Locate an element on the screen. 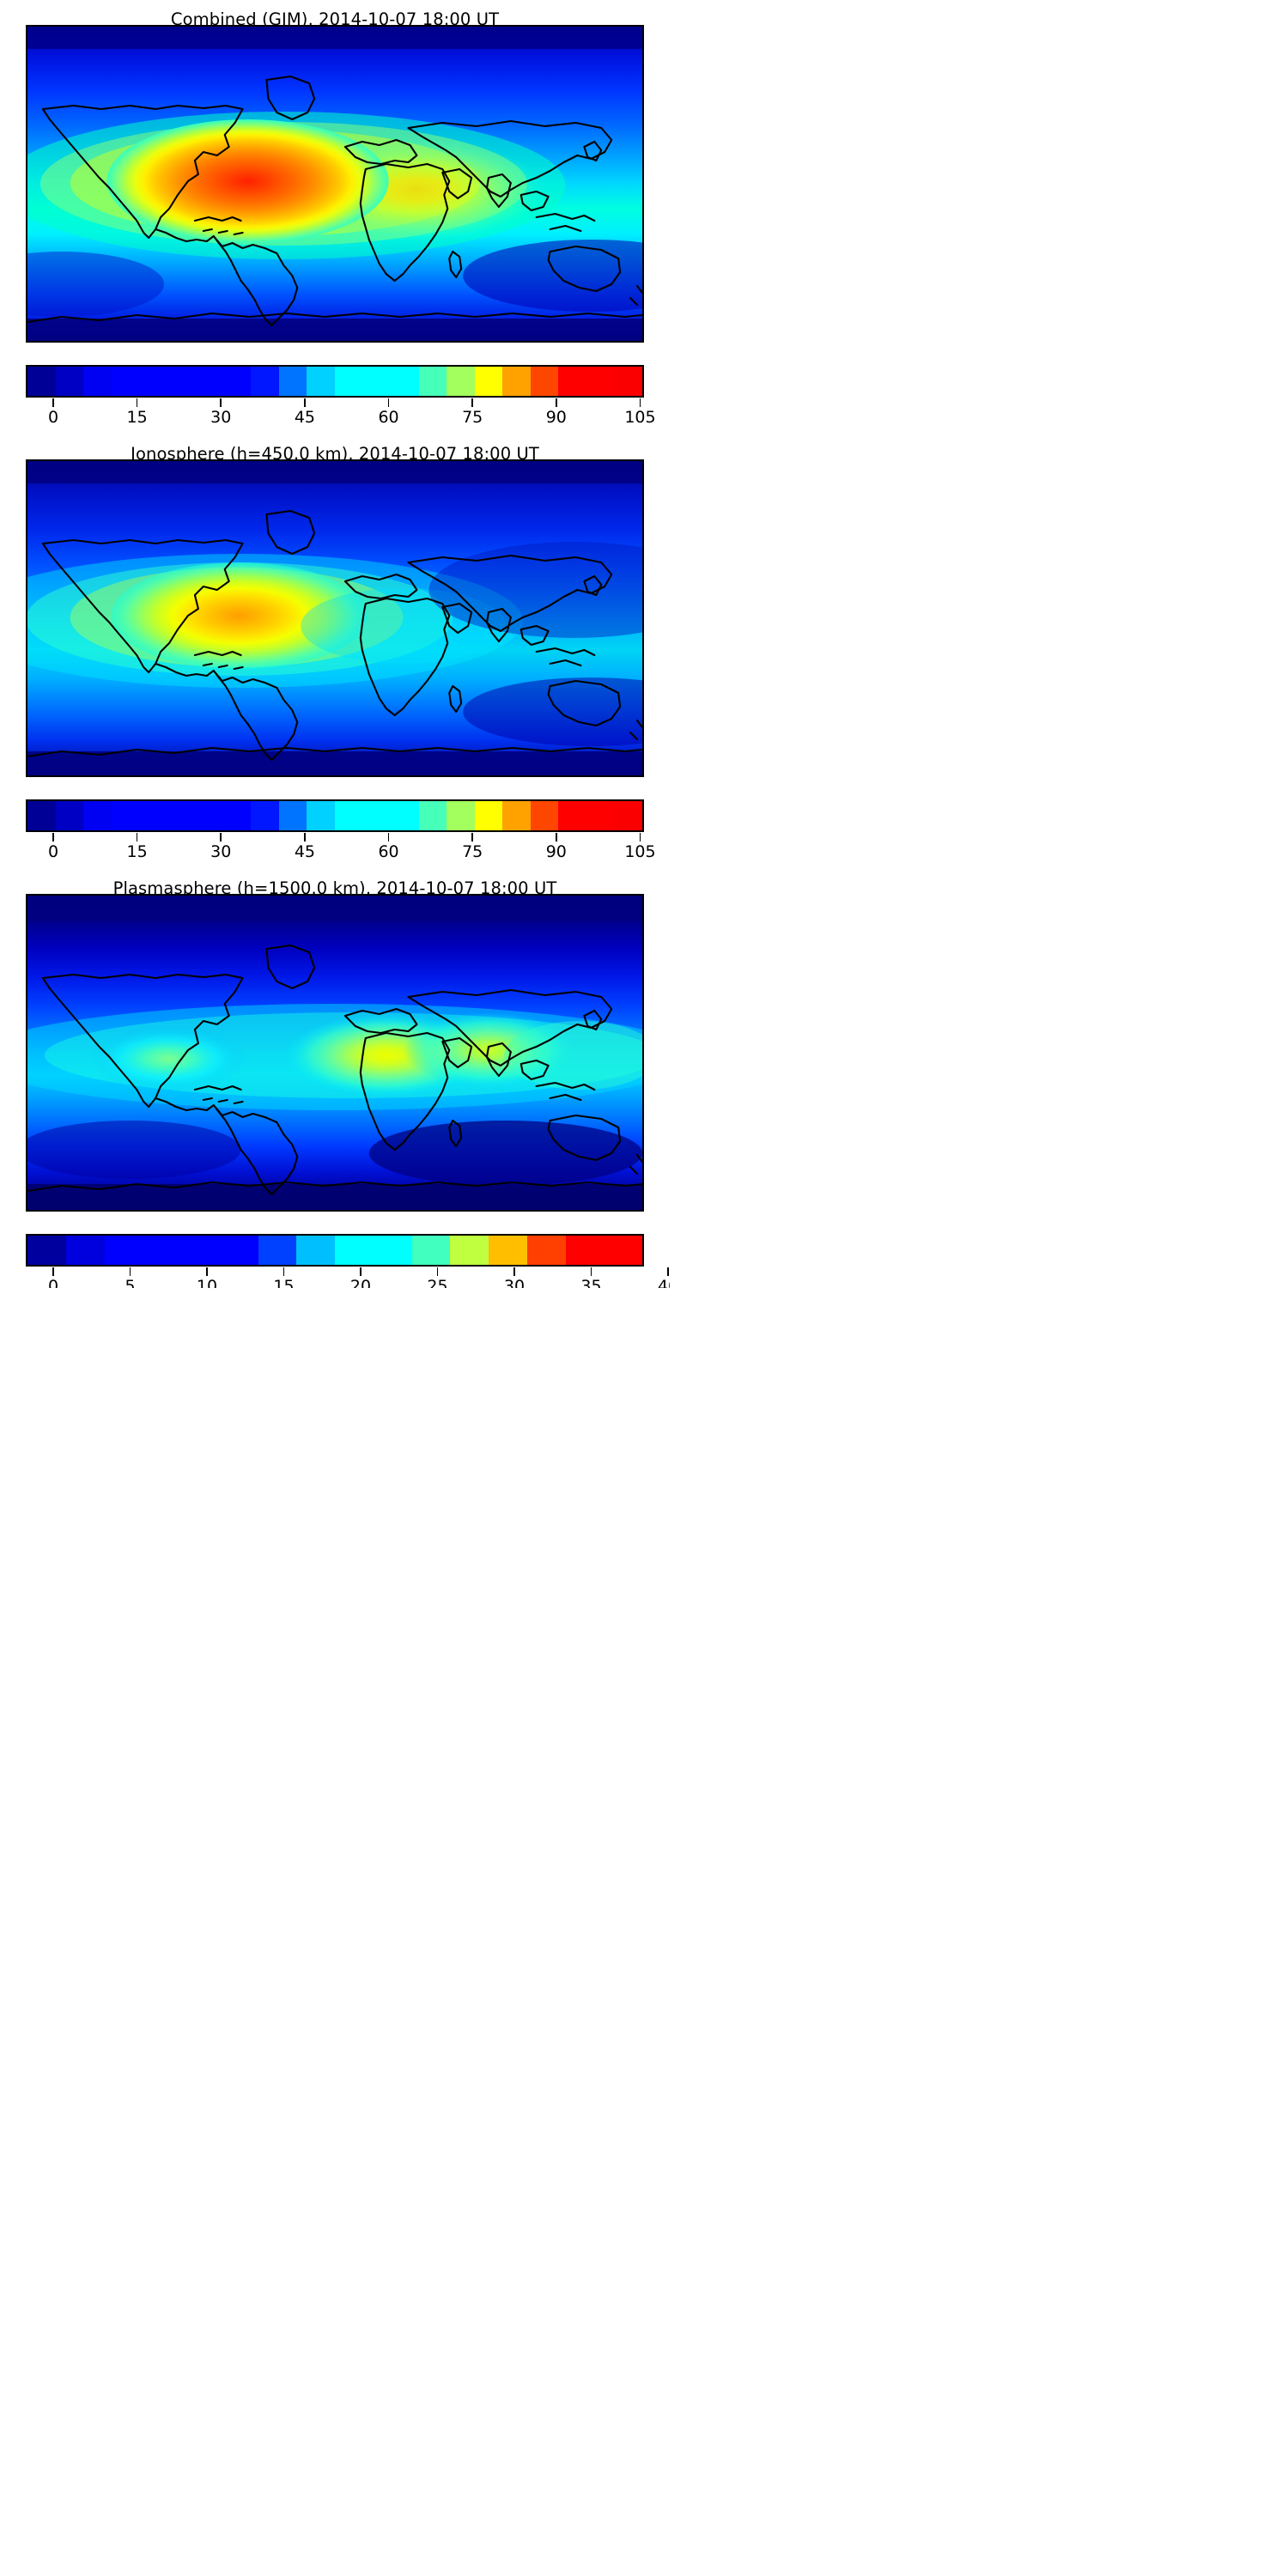 The height and width of the screenshot is (2576, 1288). colorbar-strip-ionosphere is located at coordinates (334, 815).